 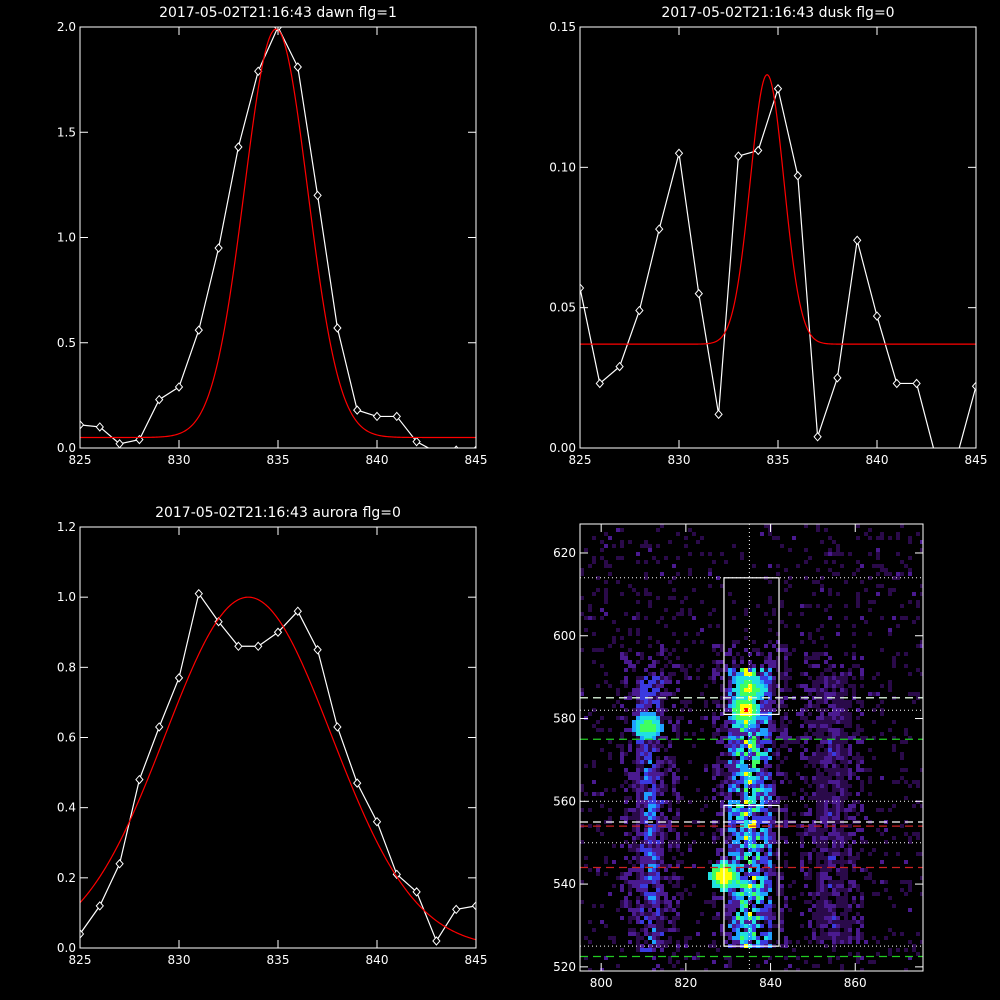 I want to click on dusk-data-point, so click(x=758, y=150).